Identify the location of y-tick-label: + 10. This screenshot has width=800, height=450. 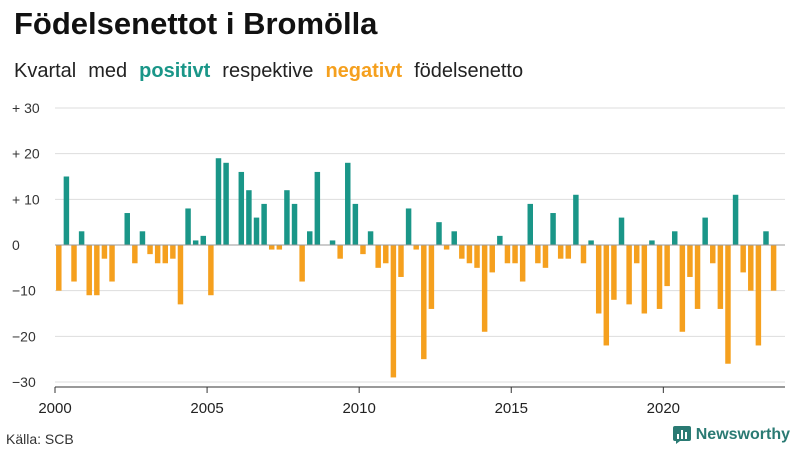
(26, 199).